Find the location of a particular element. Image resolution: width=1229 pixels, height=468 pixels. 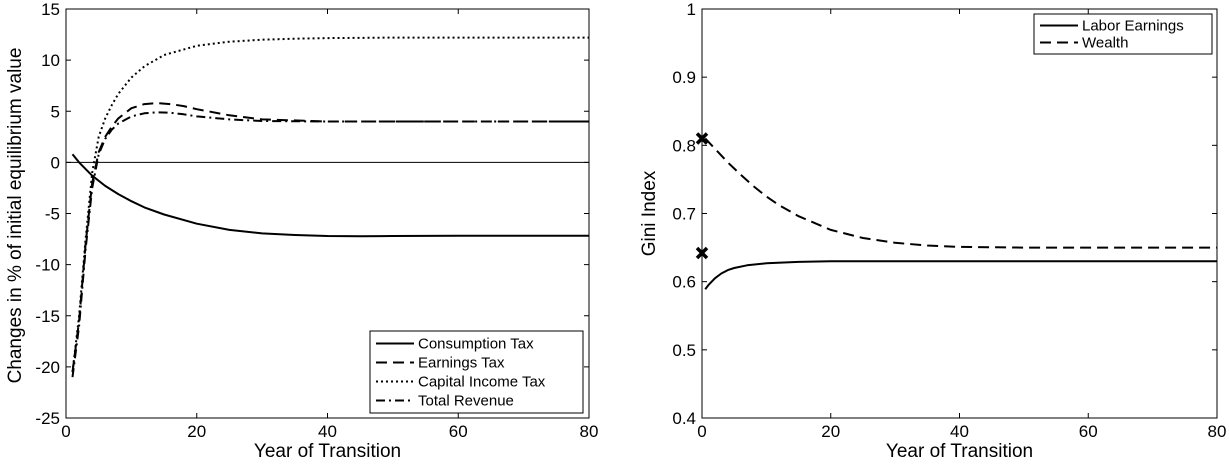

y-tick-label: -10 is located at coordinates (47, 265).